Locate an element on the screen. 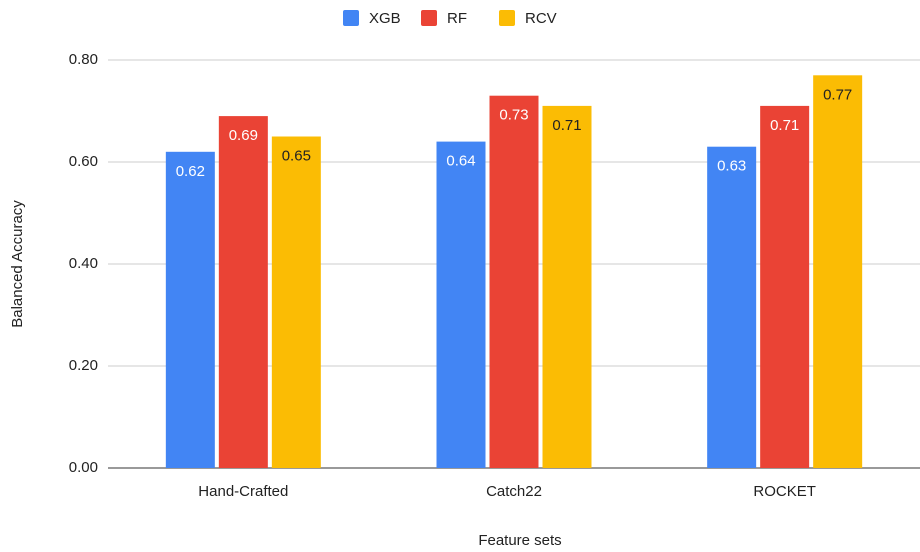 The height and width of the screenshot is (552, 920). y-tick-label: 0.20 is located at coordinates (83, 365).